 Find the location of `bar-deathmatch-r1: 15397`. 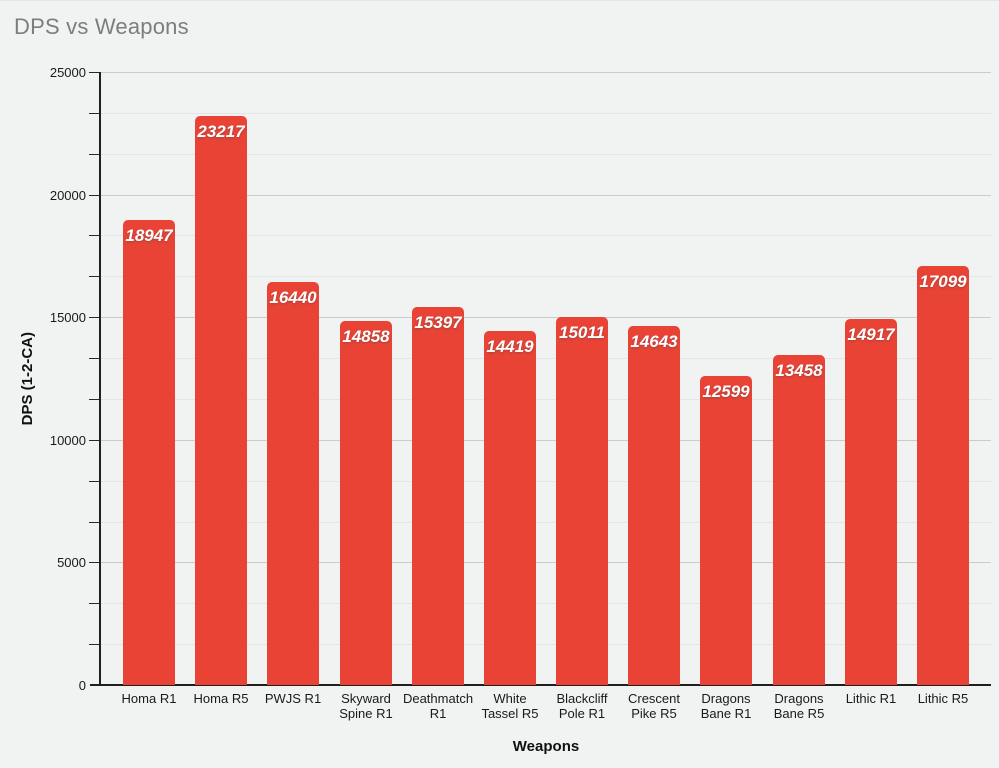

bar-deathmatch-r1: 15397 is located at coordinates (438, 496).